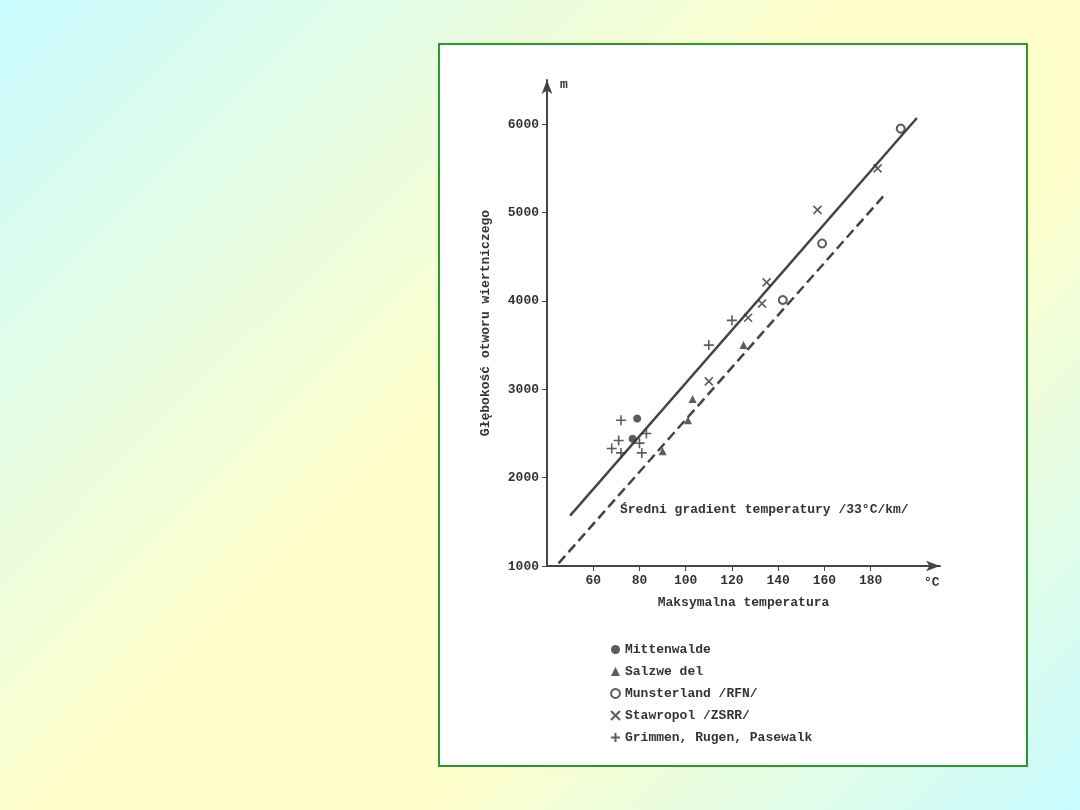 Image resolution: width=1080 pixels, height=810 pixels. I want to click on x-tick-label: 120, so click(732, 580).